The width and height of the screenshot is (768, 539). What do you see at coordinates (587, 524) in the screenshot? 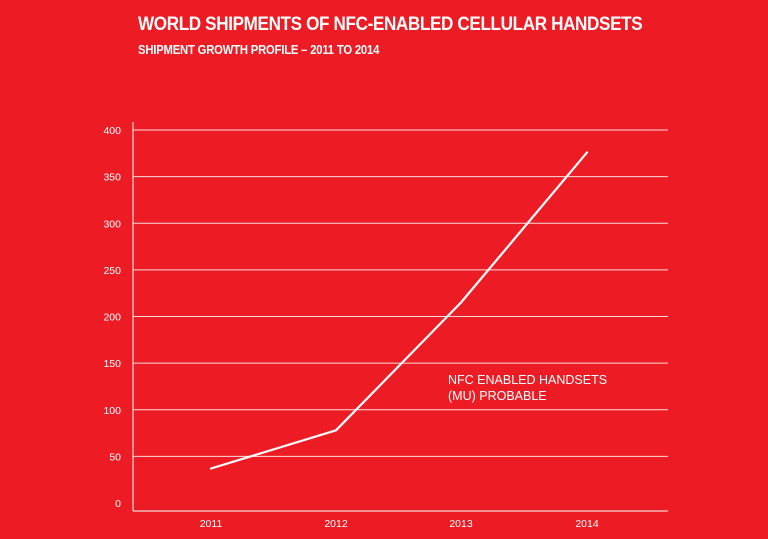
I see `x-tick-label-2014: 2014` at bounding box center [587, 524].